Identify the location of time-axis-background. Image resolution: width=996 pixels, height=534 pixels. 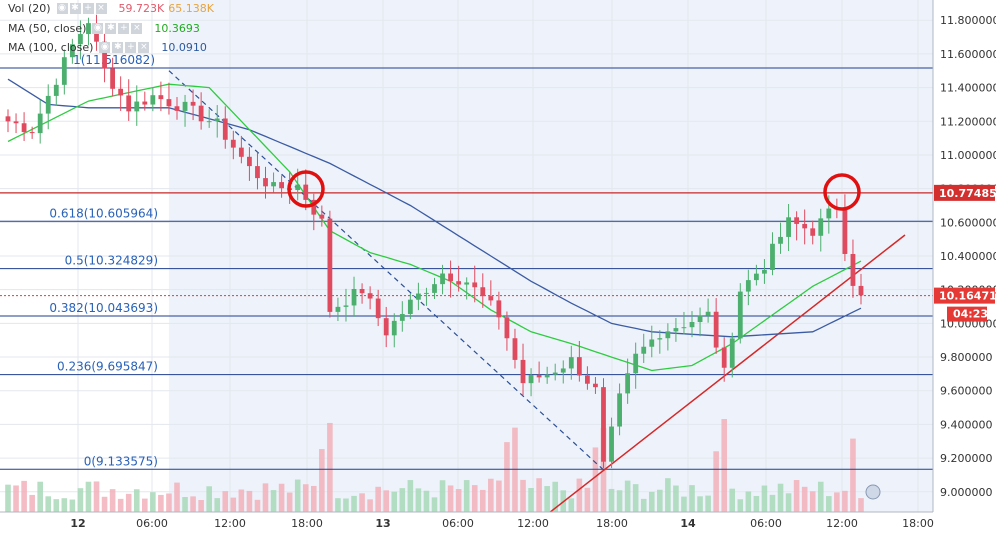
(498, 523).